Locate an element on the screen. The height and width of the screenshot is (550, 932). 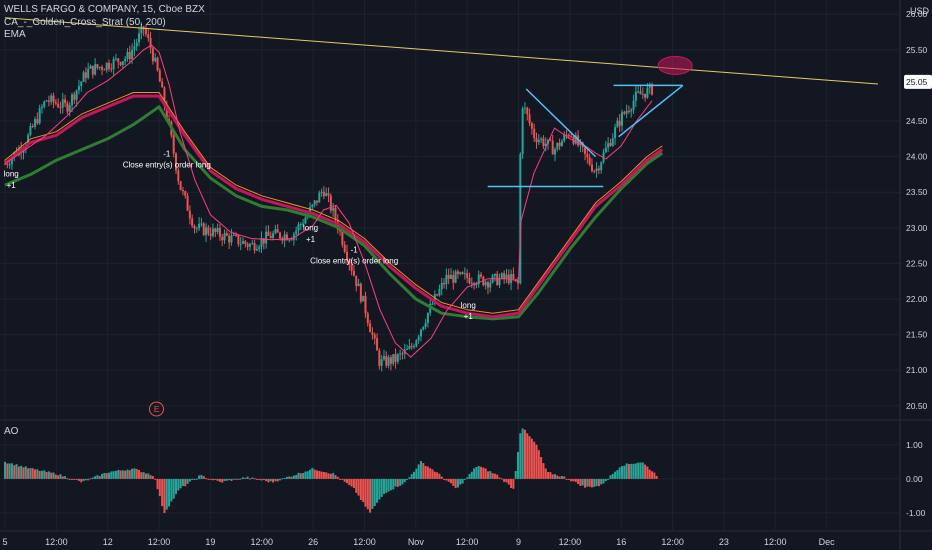
strategy-legend: CA_-_Golden_Cross_Strat (50, 200) is located at coordinates (85, 22).